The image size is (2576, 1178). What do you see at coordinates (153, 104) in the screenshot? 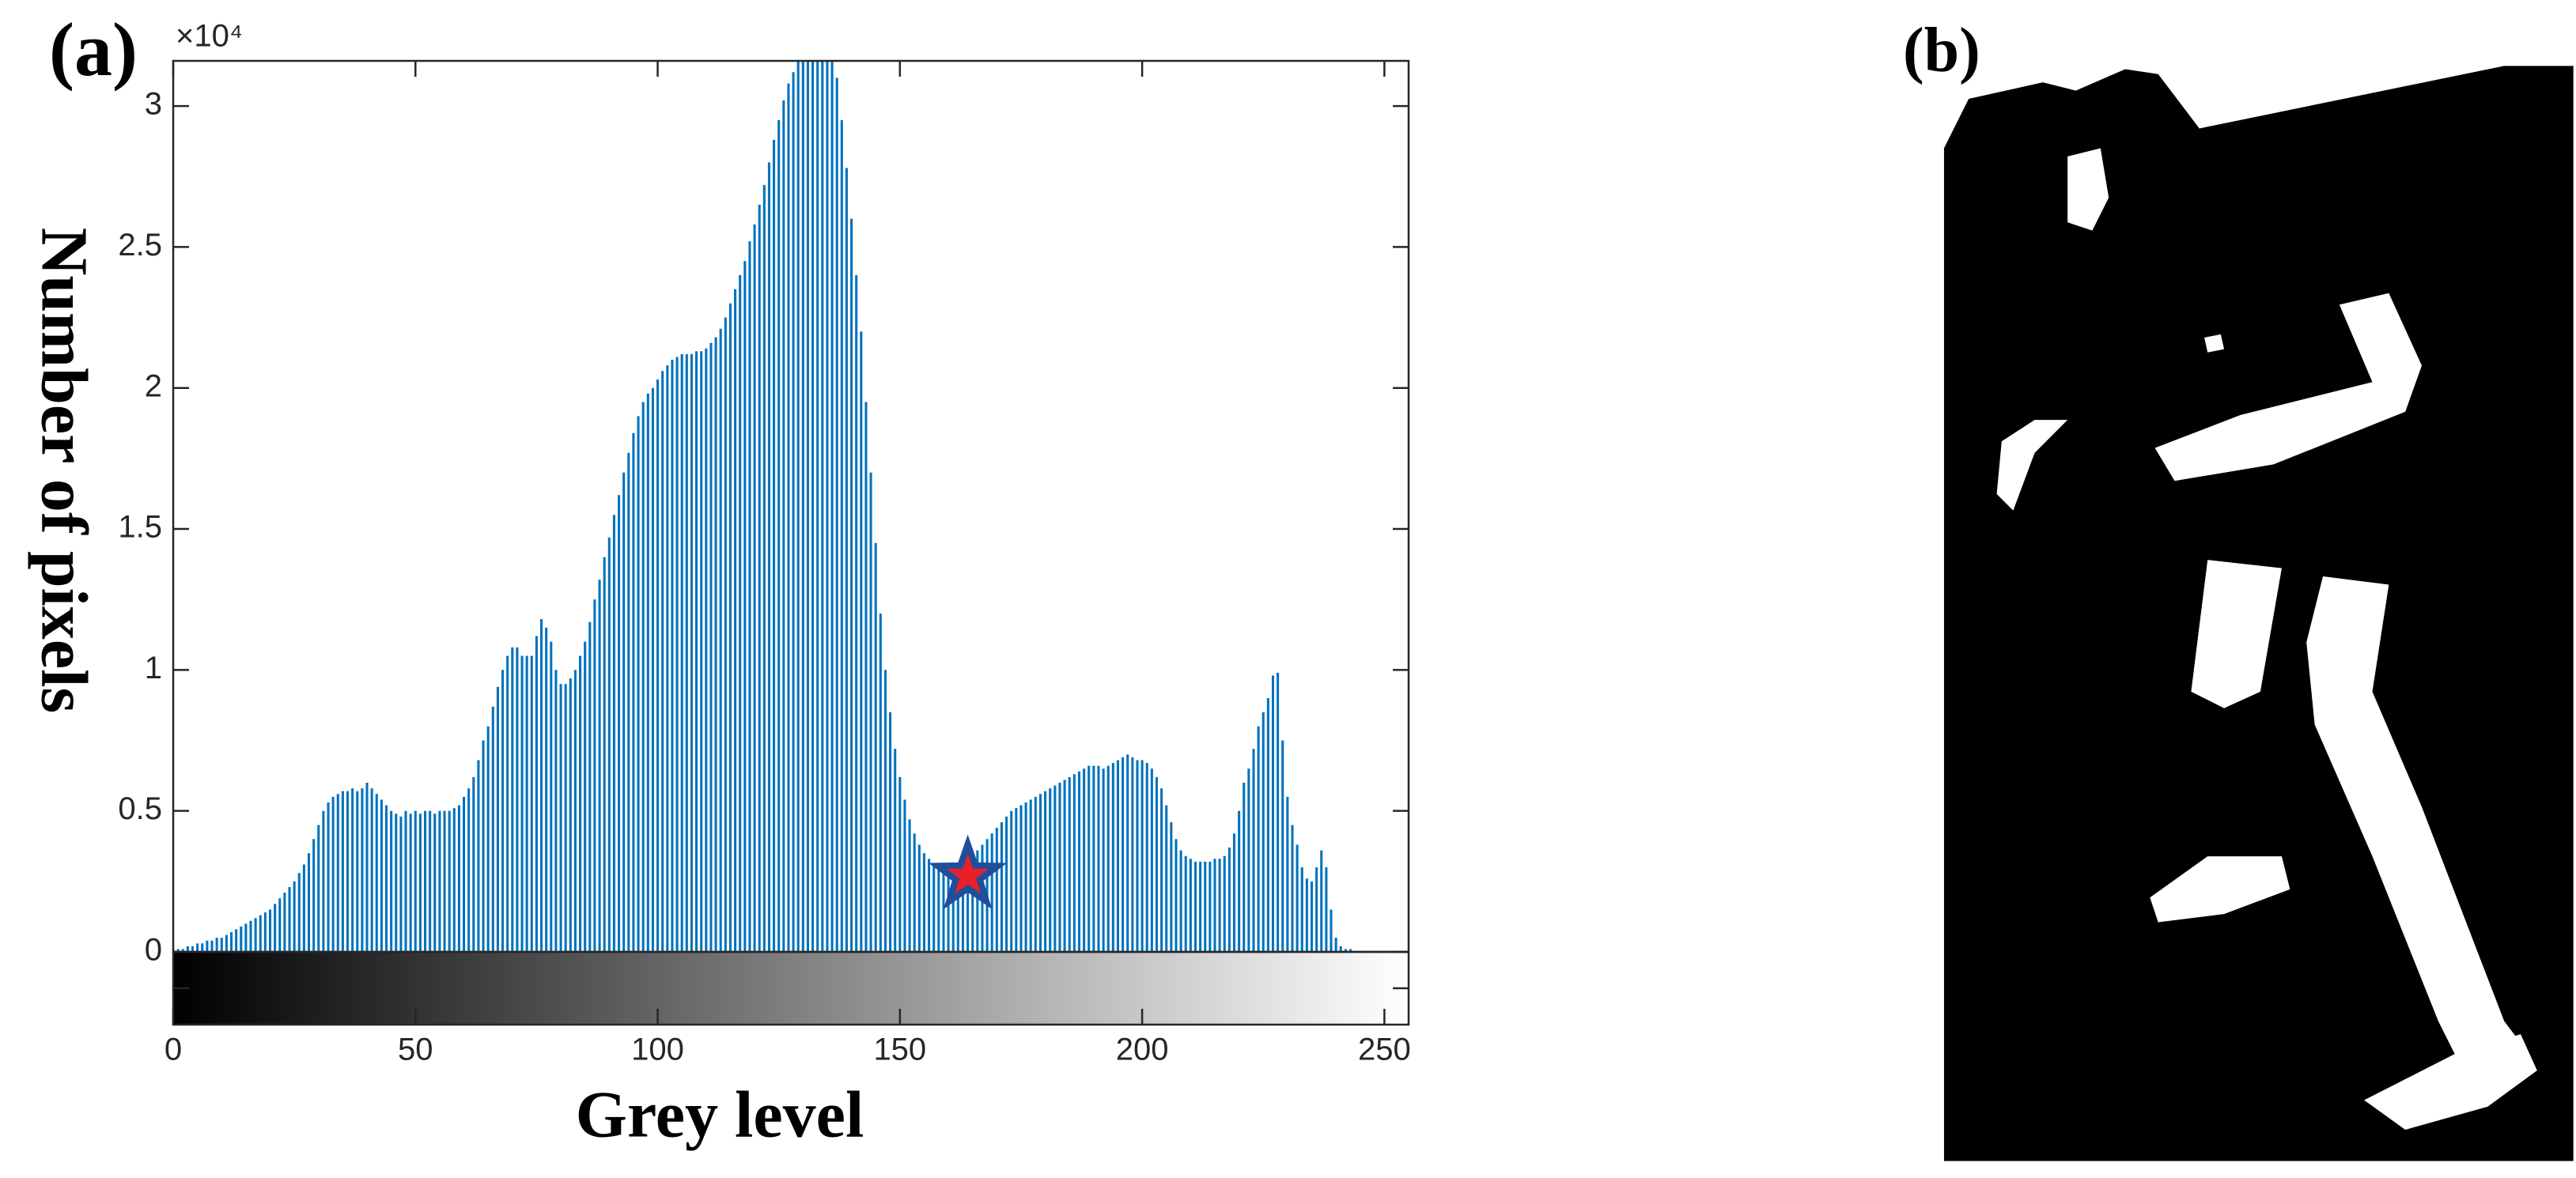
I see `y-tick-label: 3` at bounding box center [153, 104].